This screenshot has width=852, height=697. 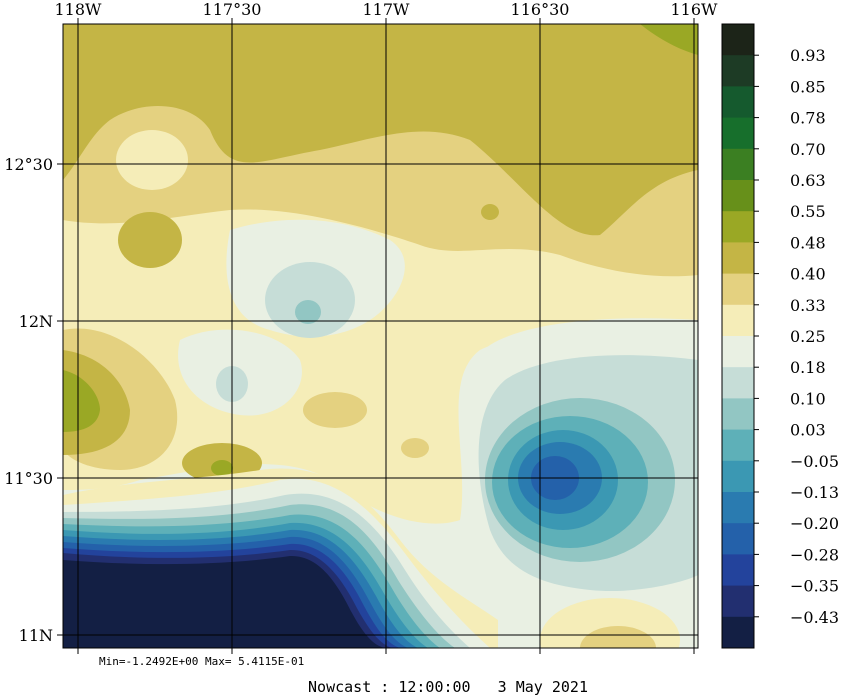 I want to click on colorbar-label: −0.35, so click(x=814, y=586).